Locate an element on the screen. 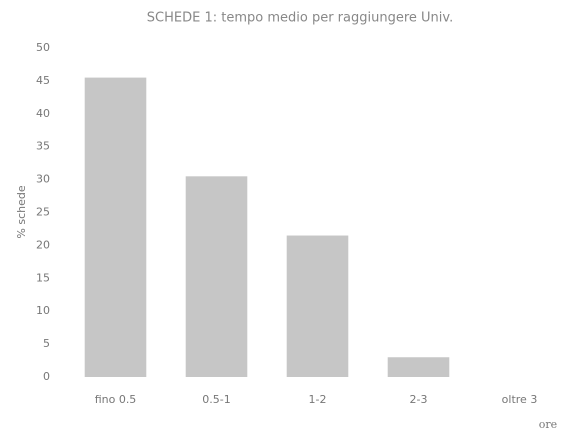  y-tick-label: 25 is located at coordinates (43, 212).